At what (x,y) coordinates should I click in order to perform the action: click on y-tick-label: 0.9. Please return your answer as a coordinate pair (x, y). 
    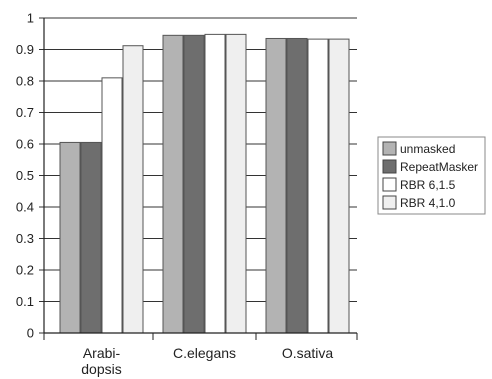
    Looking at the image, I should click on (25, 49).